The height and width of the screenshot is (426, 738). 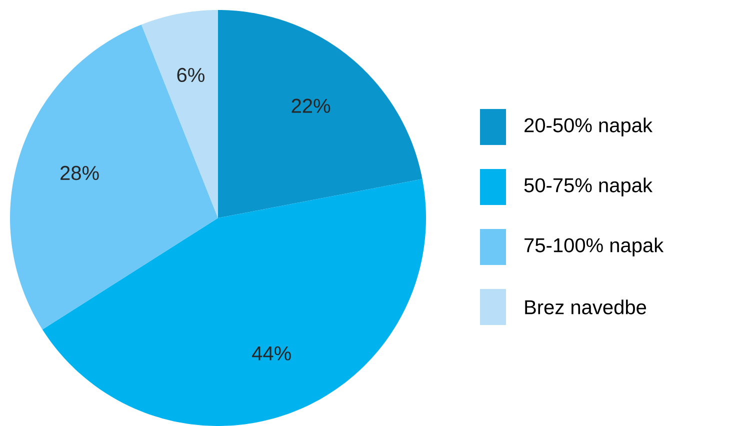 I want to click on legend-label: Brez navedbe, so click(x=585, y=307).